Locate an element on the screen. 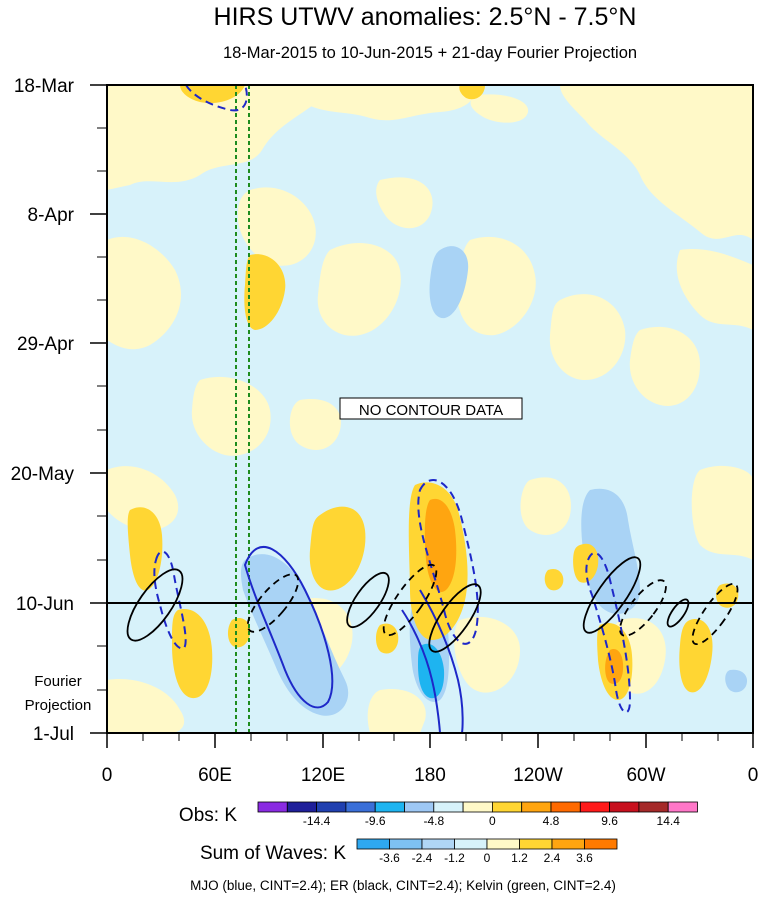 Image resolution: width=774 pixels, height=899 pixels. x-axis-major-ticks is located at coordinates (430, 740).